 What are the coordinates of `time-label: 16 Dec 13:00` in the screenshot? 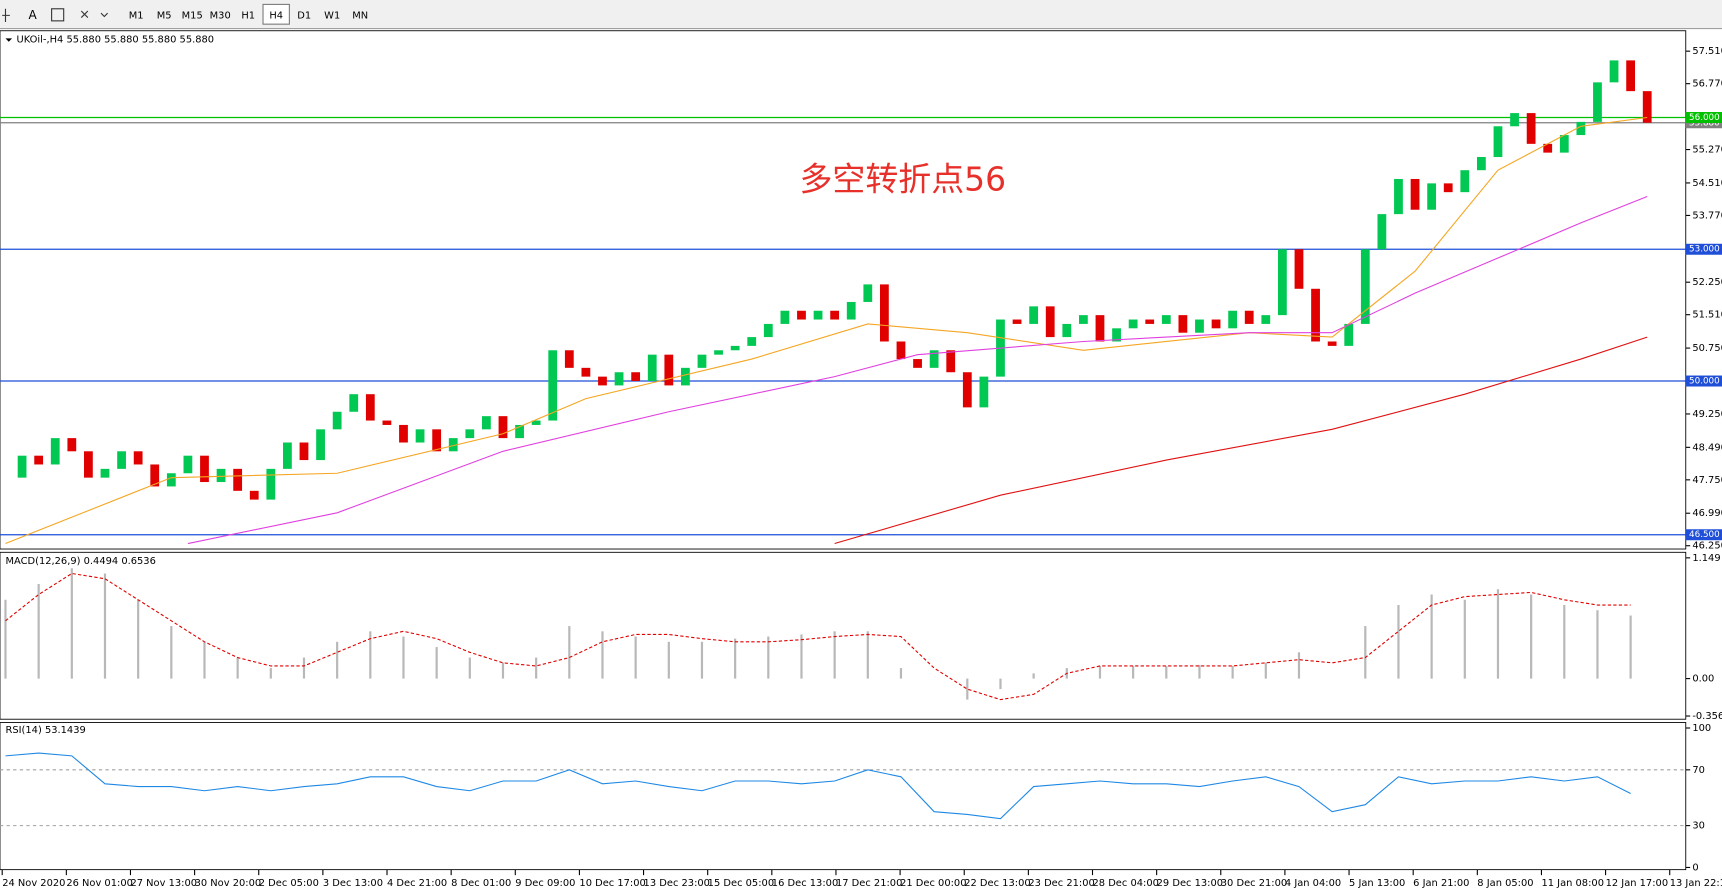 It's located at (805, 883).